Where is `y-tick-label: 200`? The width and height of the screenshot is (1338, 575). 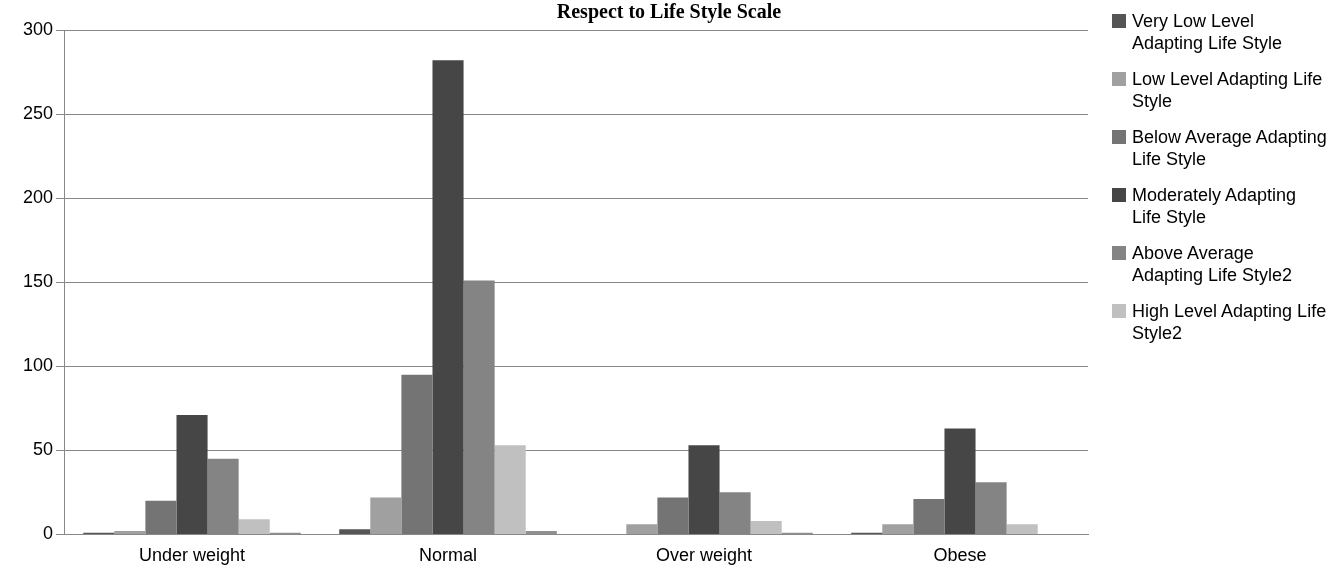 y-tick-label: 200 is located at coordinates (38, 197).